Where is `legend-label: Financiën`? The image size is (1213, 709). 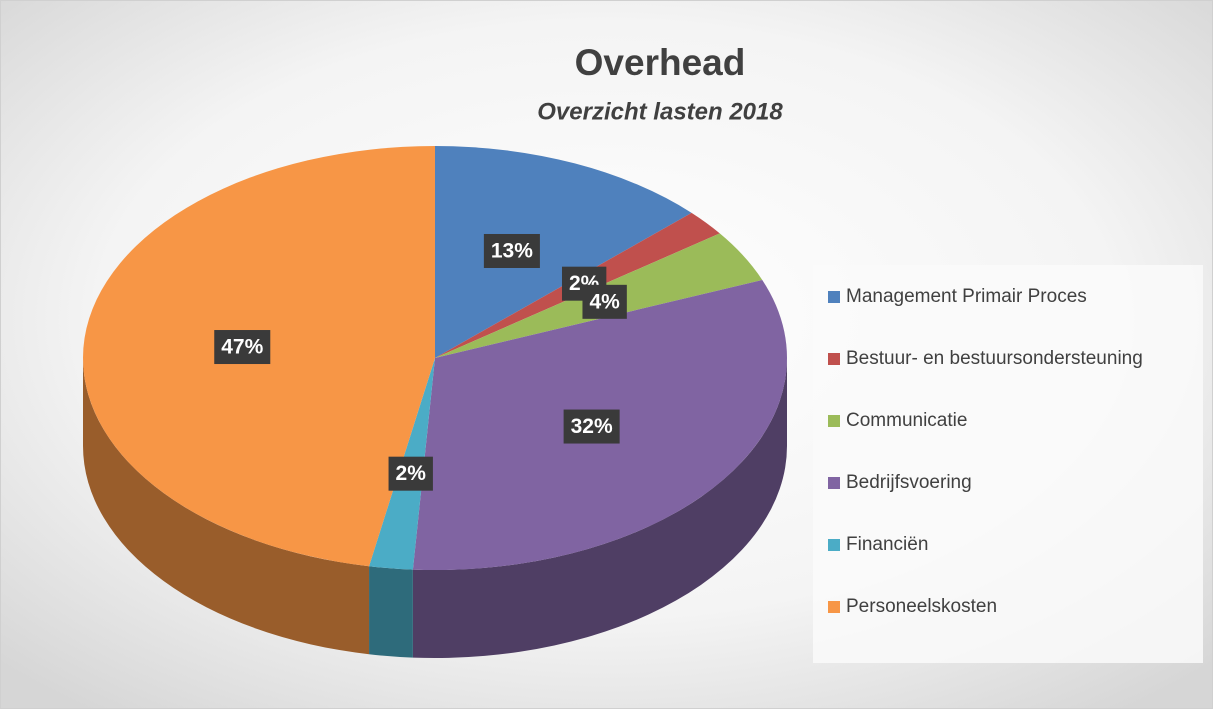
legend-label: Financiën is located at coordinates (887, 544).